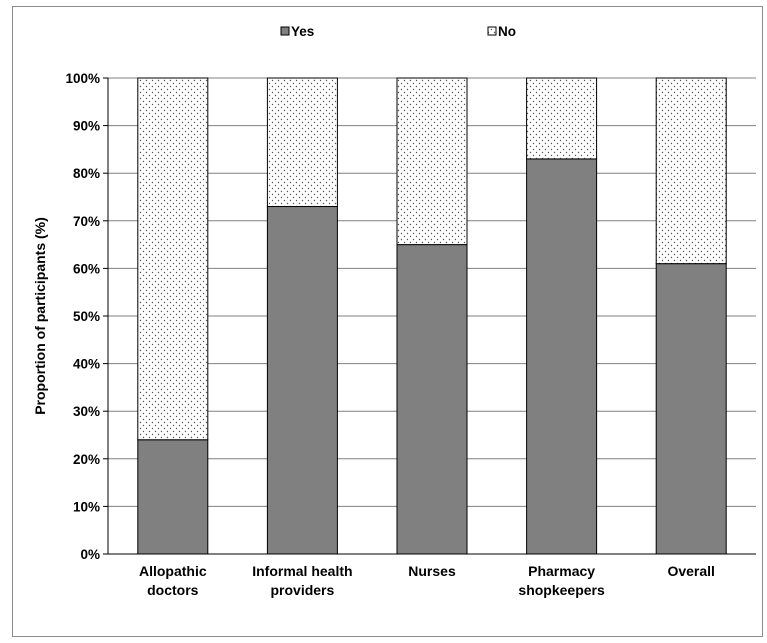  I want to click on y-tick-label: 90%, so click(86, 126).